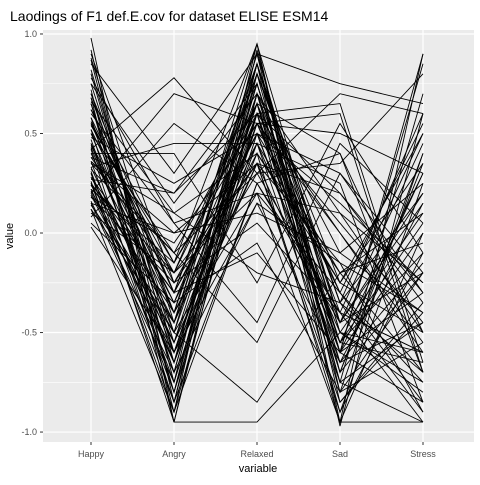  Describe the element at coordinates (29, 432) in the screenshot. I see `y-tick-label: -1.0` at that location.